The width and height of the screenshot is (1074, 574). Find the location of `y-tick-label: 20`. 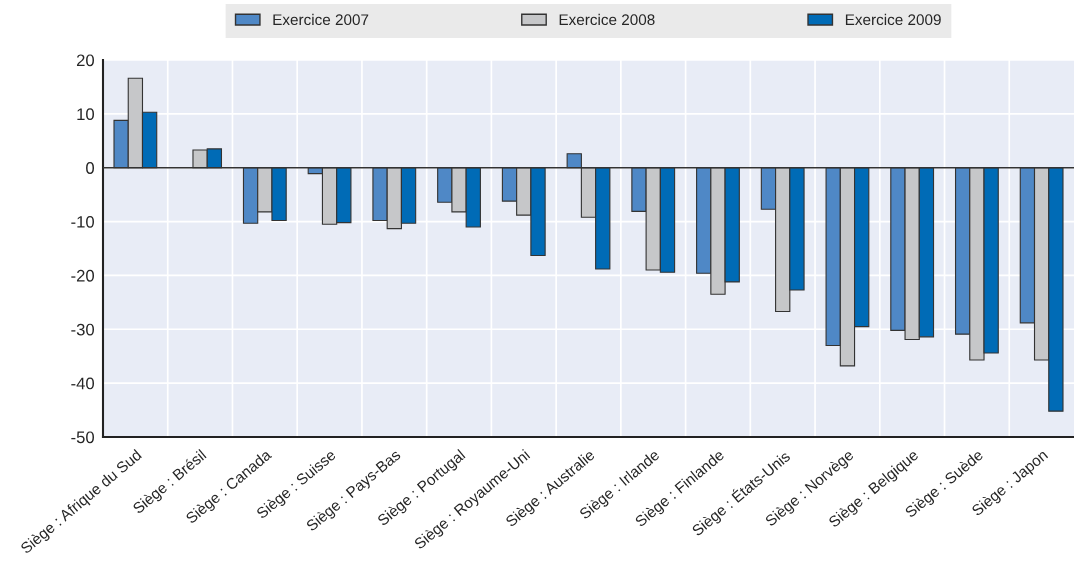

y-tick-label: 20 is located at coordinates (85, 60).